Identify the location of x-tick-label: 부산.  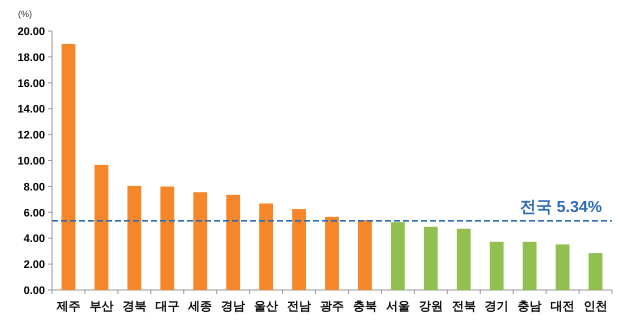
(101, 306).